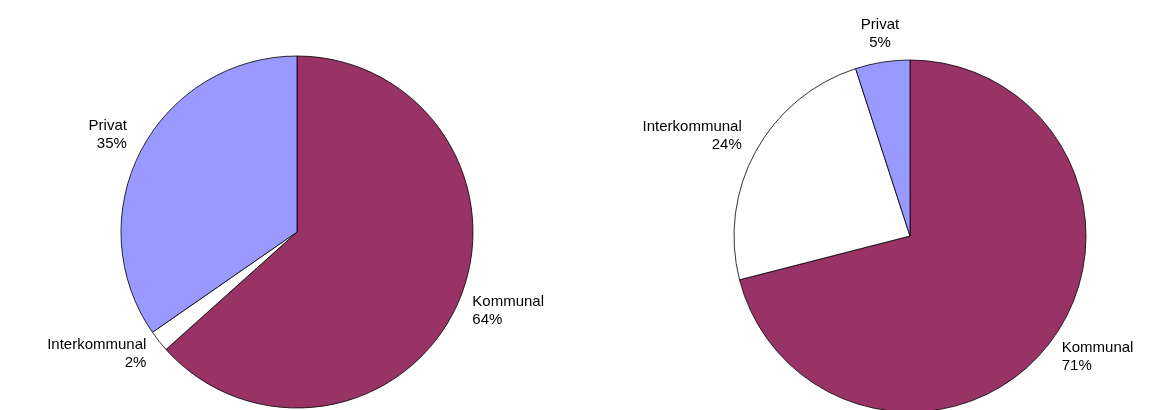 The height and width of the screenshot is (410, 1153). Describe the element at coordinates (1076, 364) in the screenshot. I see `data-label: 71%` at that location.